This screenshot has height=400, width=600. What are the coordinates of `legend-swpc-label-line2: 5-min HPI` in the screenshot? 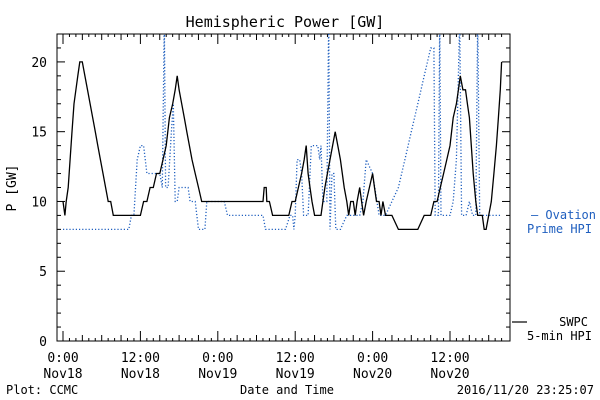 It's located at (559, 336).